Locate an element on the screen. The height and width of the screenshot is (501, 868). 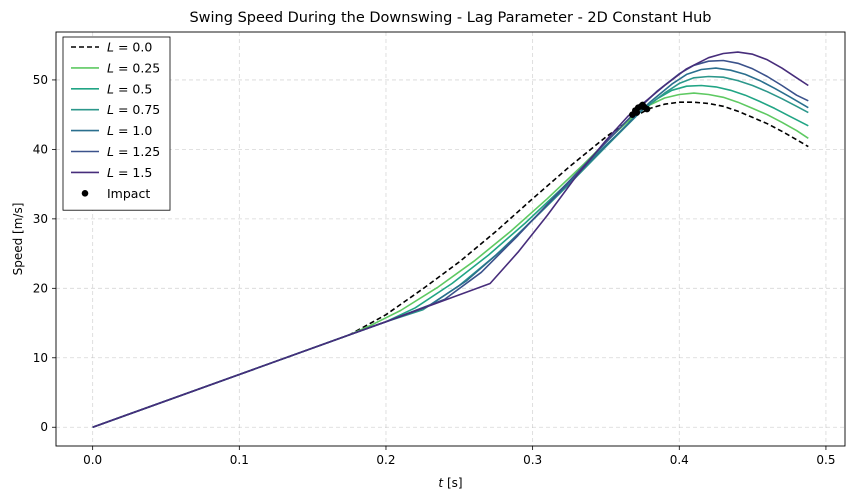
impact-markers is located at coordinates (640, 109).